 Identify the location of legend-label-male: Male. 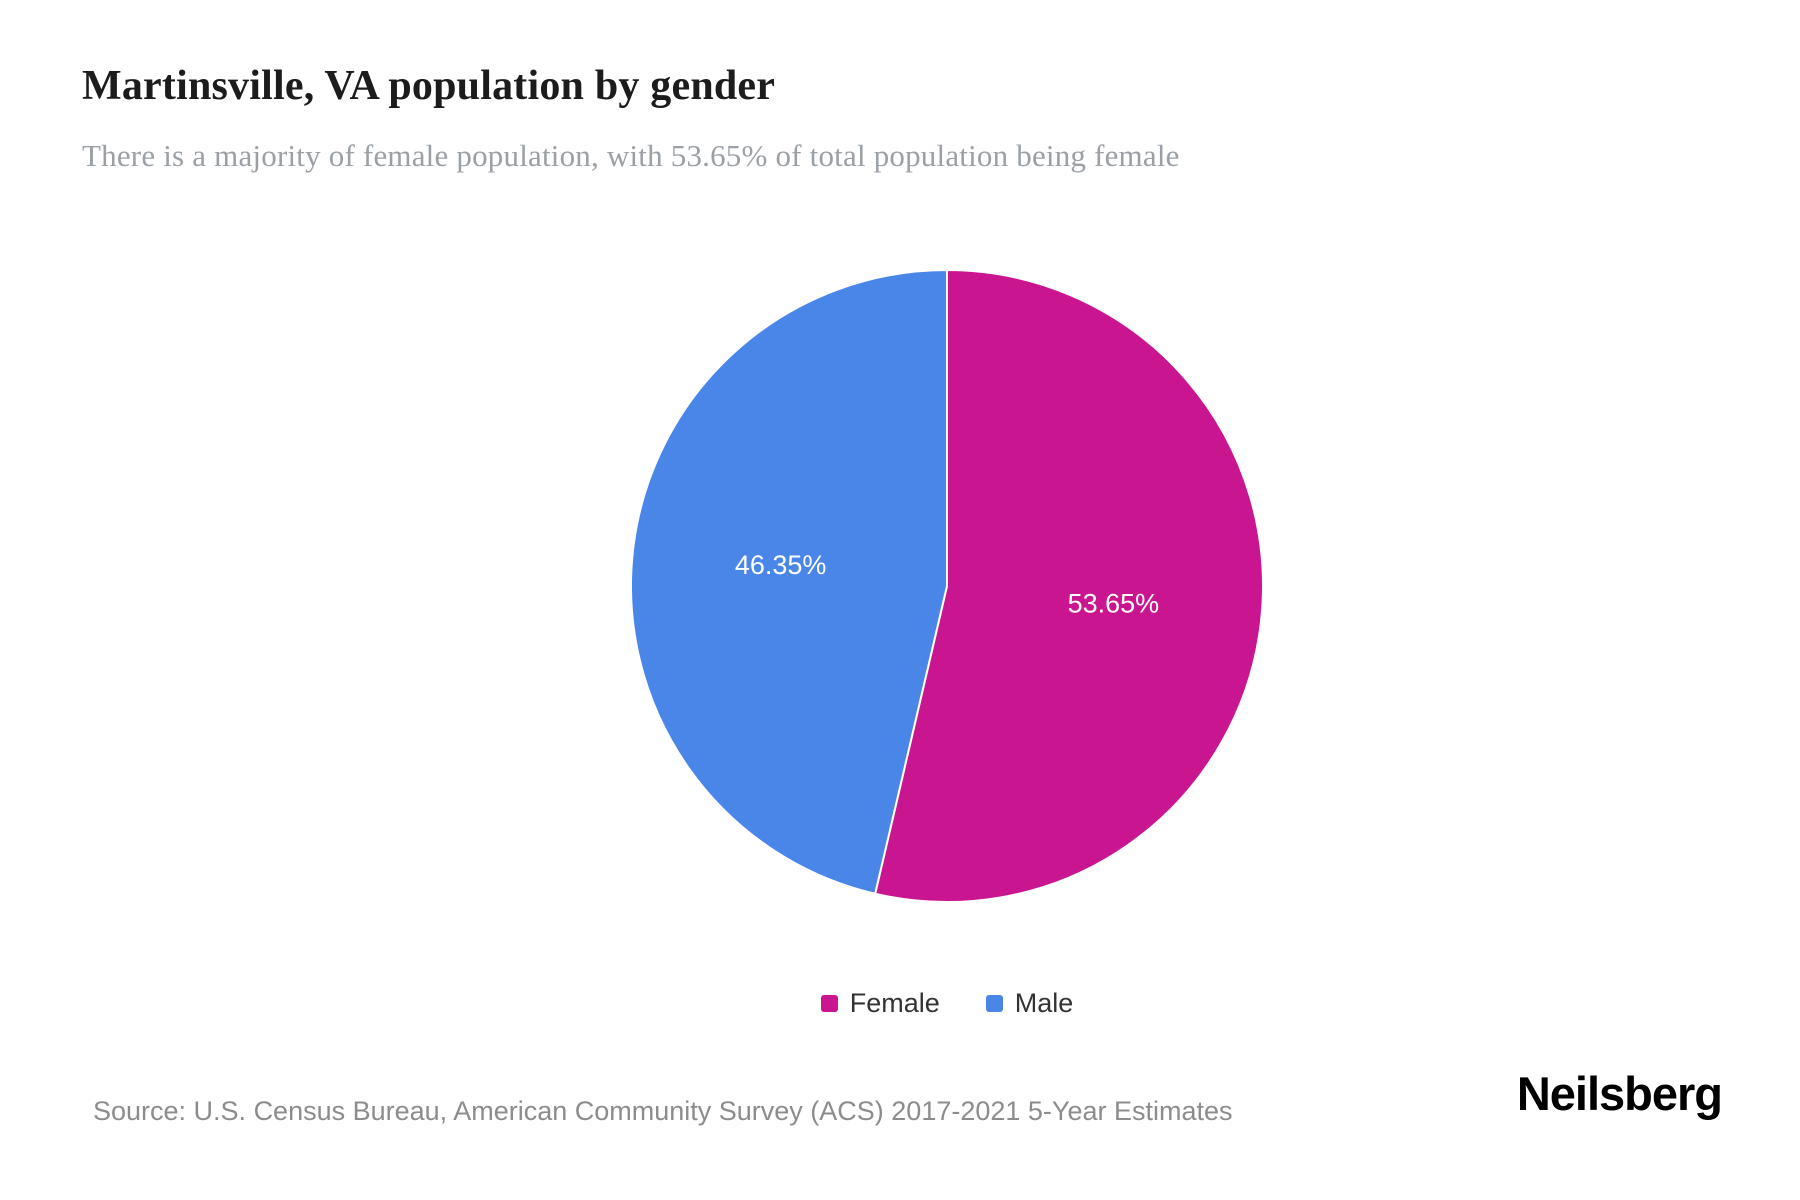
(1044, 1003).